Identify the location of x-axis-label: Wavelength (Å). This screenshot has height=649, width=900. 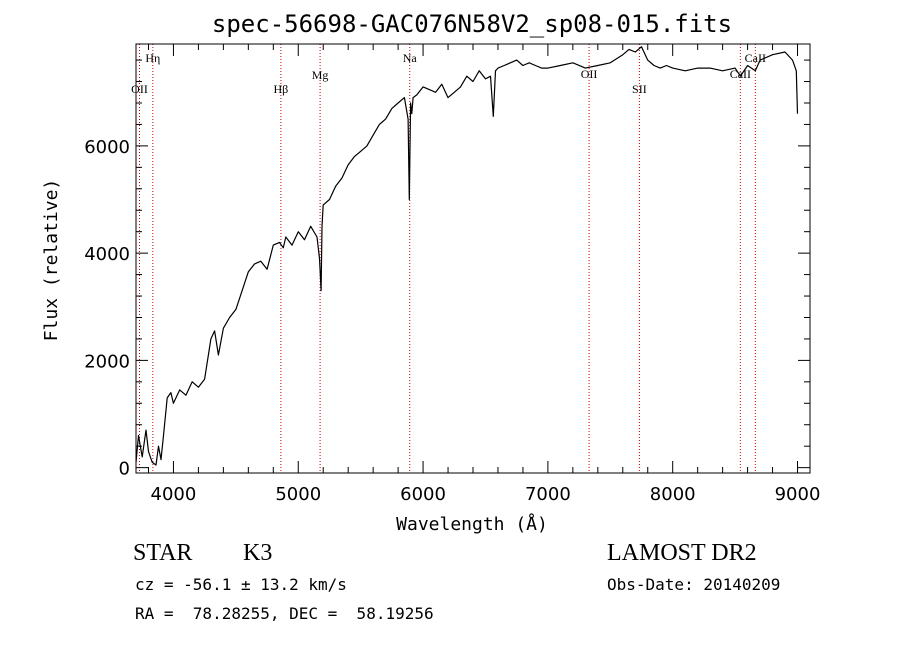
(472, 524).